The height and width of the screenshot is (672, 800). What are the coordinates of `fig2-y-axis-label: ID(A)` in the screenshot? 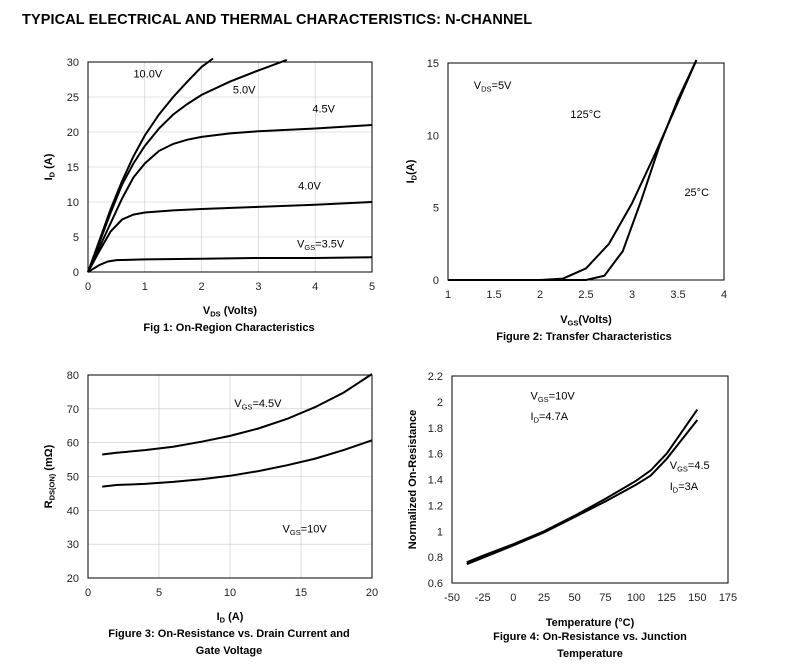 It's located at (412, 171).